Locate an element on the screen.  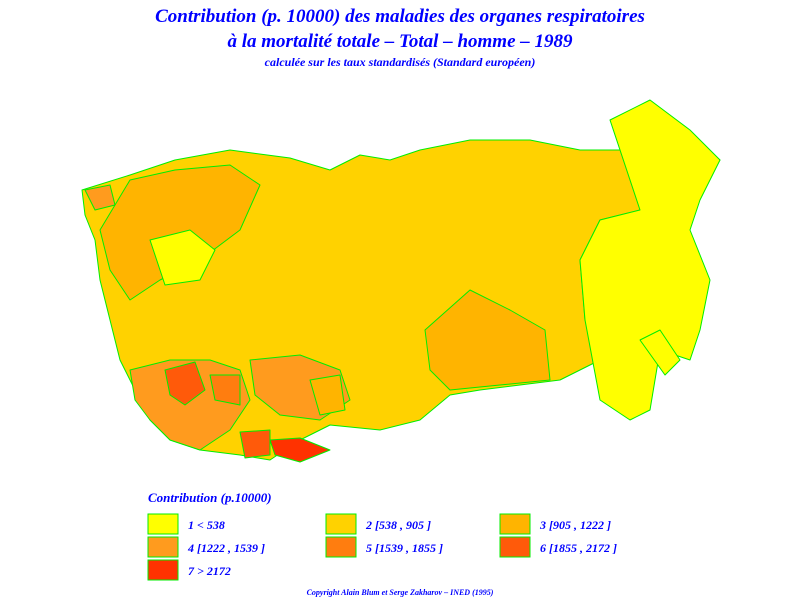
legend-label: 3 [905 , 1222 ] is located at coordinates (575, 525).